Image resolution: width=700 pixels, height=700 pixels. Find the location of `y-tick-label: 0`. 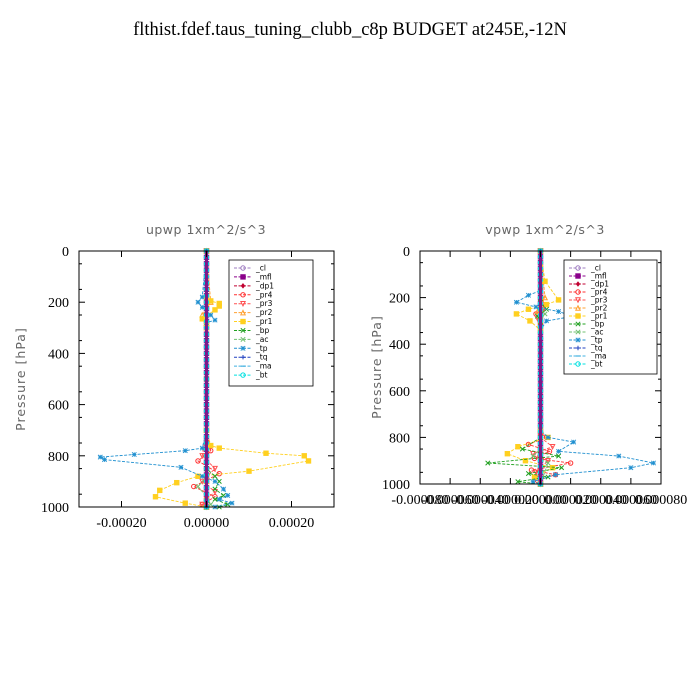

y-tick-label: 0 is located at coordinates (65, 252).